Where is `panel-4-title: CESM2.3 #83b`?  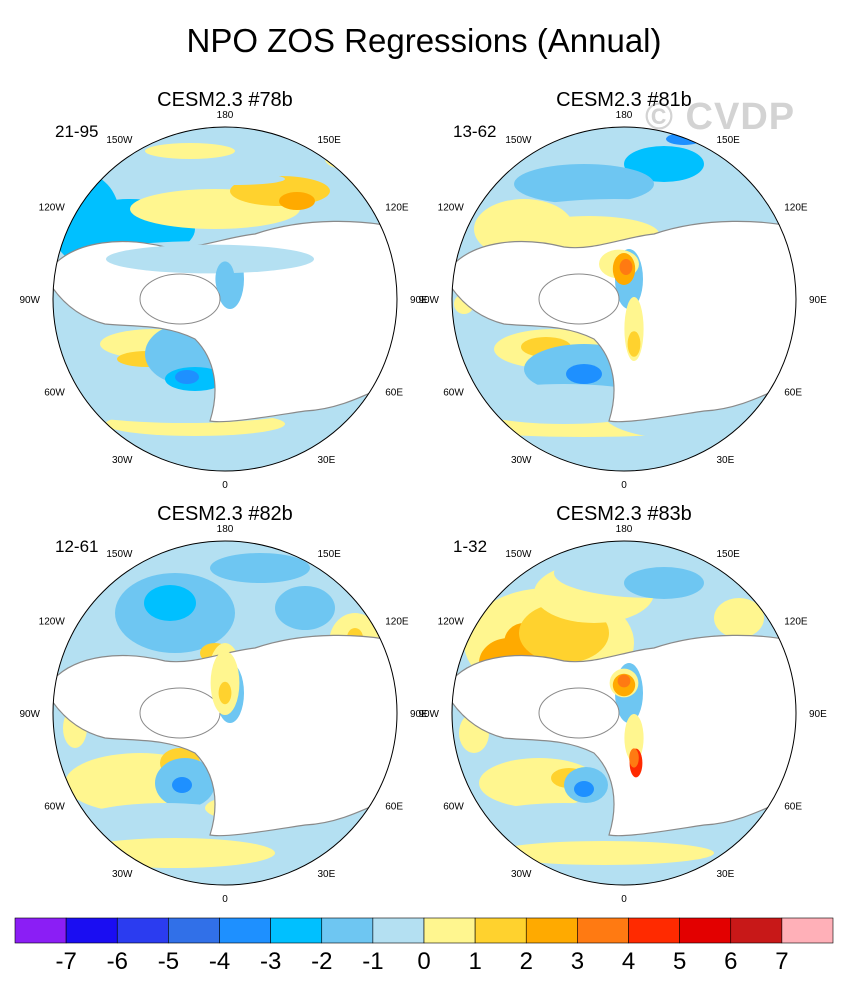 panel-4-title: CESM2.3 #83b is located at coordinates (624, 514).